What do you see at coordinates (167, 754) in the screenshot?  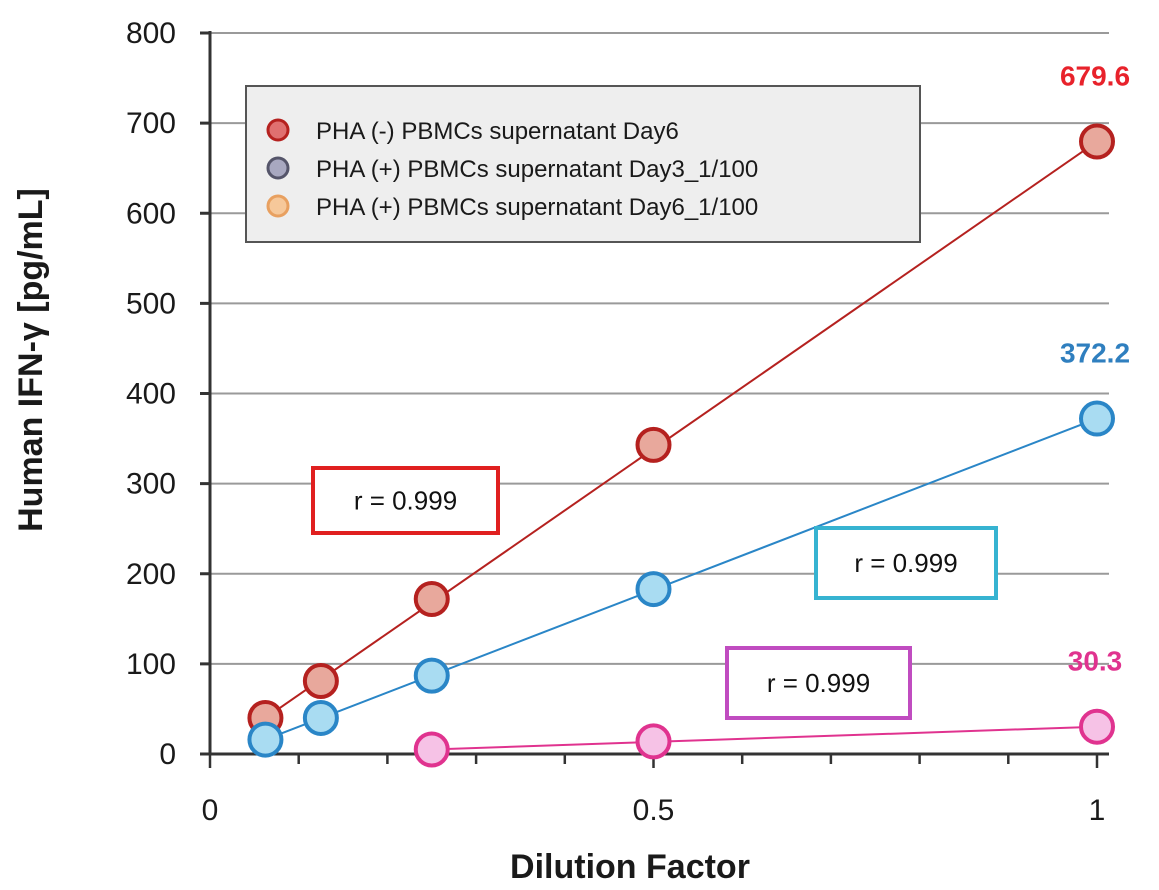 I see `y-tick-label: 0` at bounding box center [167, 754].